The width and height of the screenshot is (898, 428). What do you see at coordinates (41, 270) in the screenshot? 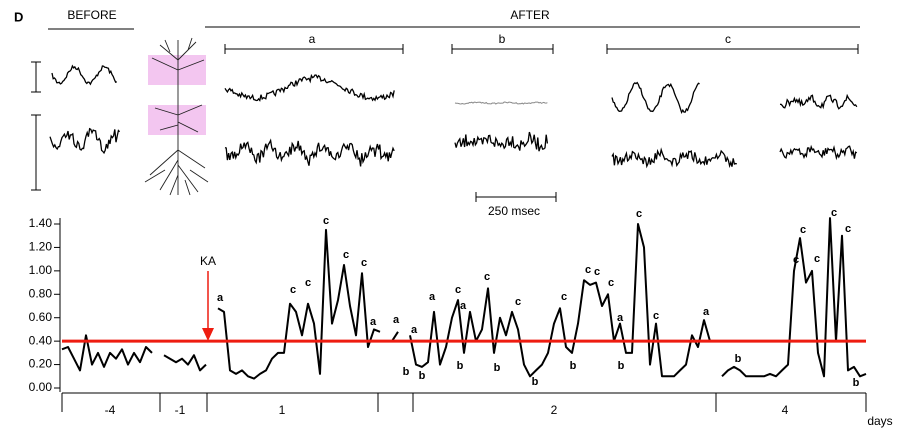
I see `y-tick-label: 1.00` at bounding box center [41, 270].